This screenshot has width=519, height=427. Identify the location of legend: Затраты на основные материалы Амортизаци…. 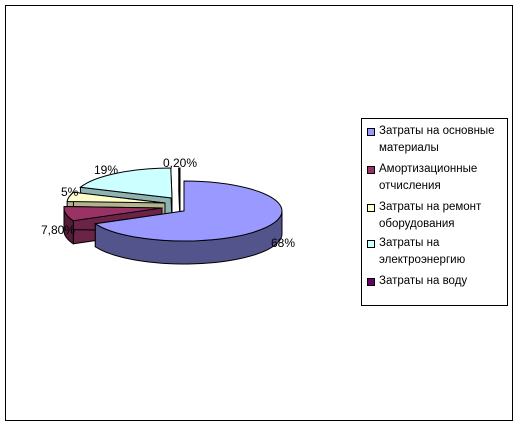
(434, 212).